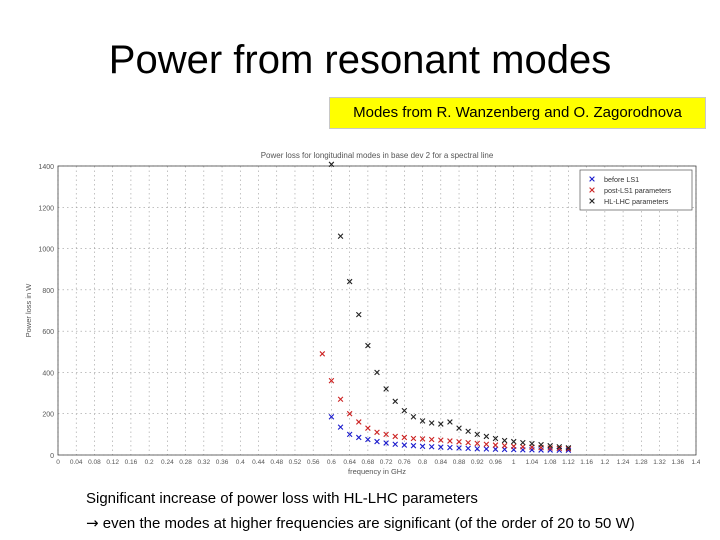 The width and height of the screenshot is (720, 540). I want to click on legend-label-2: post-LS1 parameters, so click(638, 190).